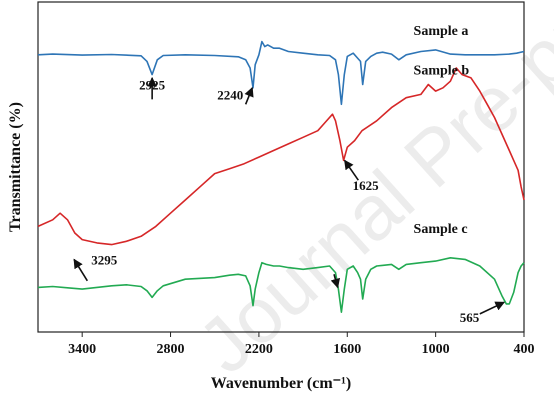  What do you see at coordinates (347, 349) in the screenshot?
I see `x-tick-label-4: 1600` at bounding box center [347, 349].